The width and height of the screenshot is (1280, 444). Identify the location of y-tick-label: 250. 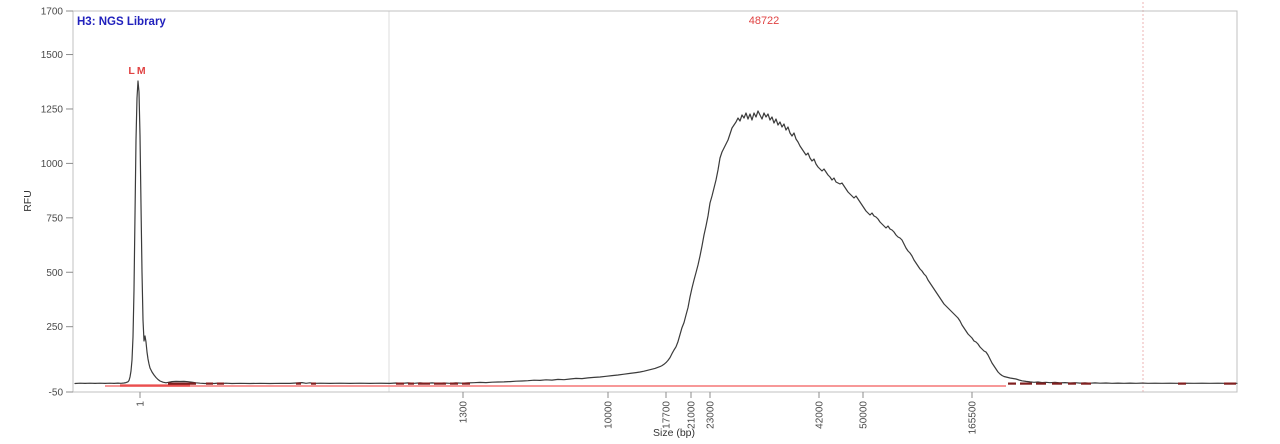
(54, 327).